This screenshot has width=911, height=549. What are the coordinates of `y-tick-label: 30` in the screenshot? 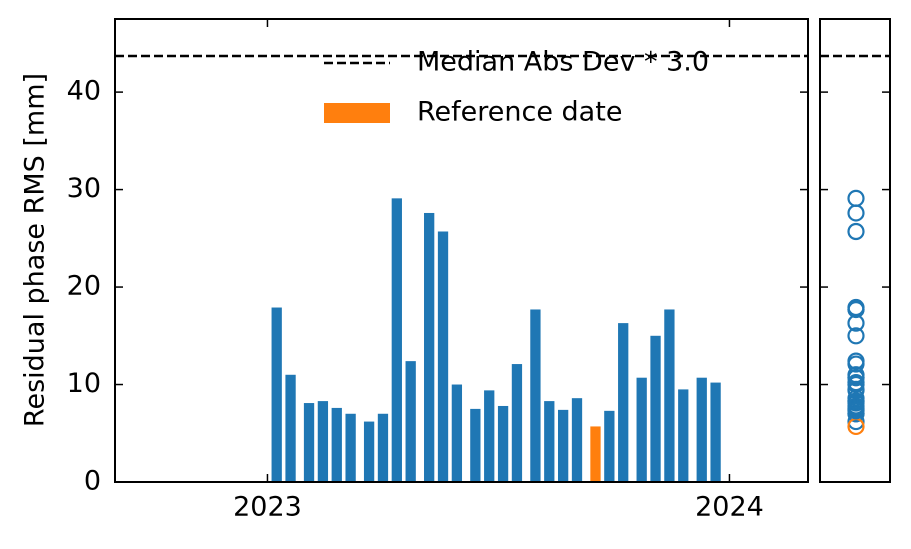 It's located at (84, 188).